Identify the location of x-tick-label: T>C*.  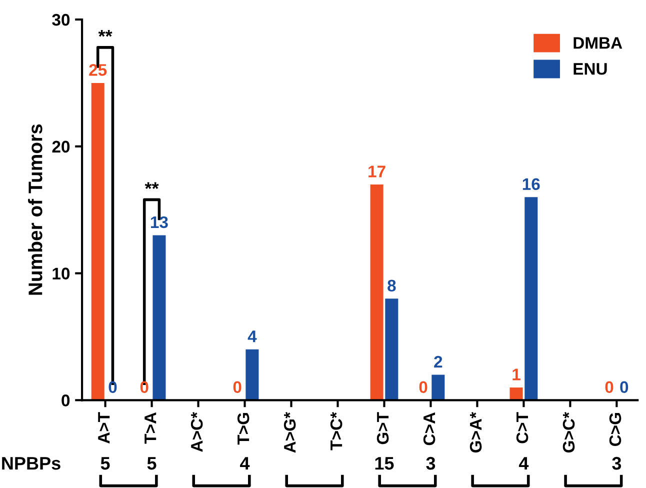
(336, 431).